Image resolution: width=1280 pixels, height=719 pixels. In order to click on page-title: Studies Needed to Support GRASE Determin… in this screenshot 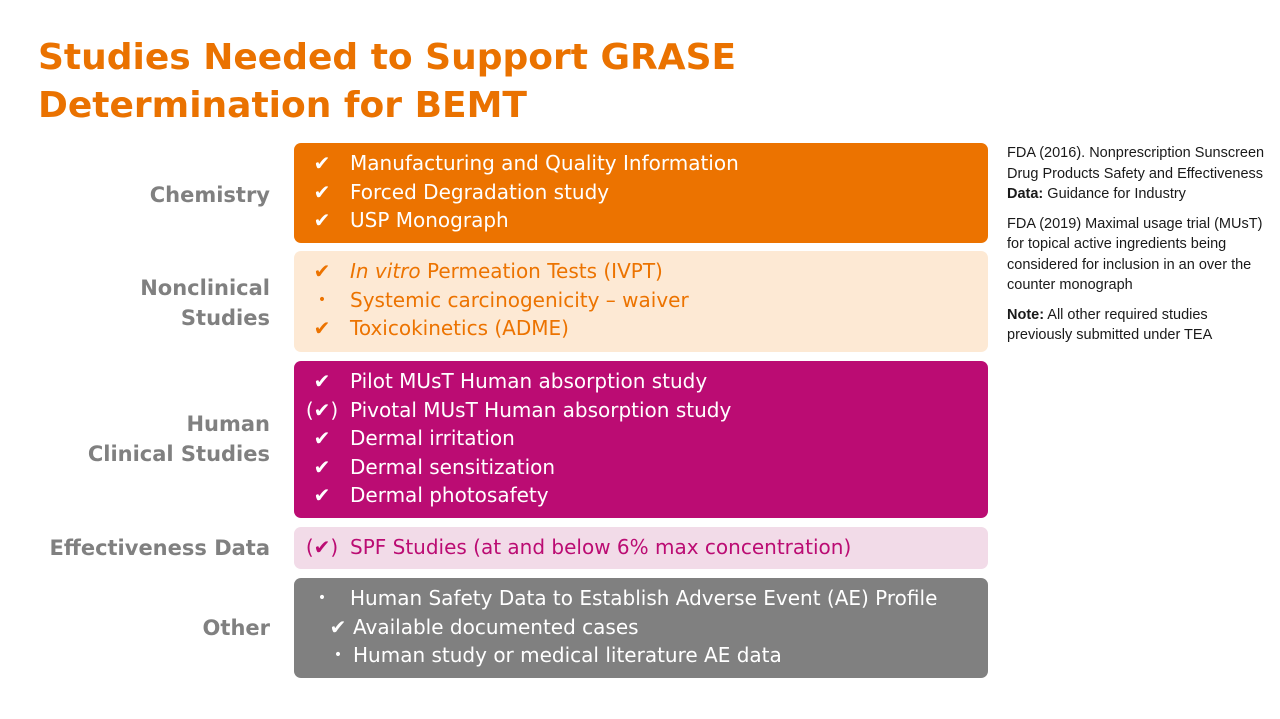, I will do `click(387, 82)`.